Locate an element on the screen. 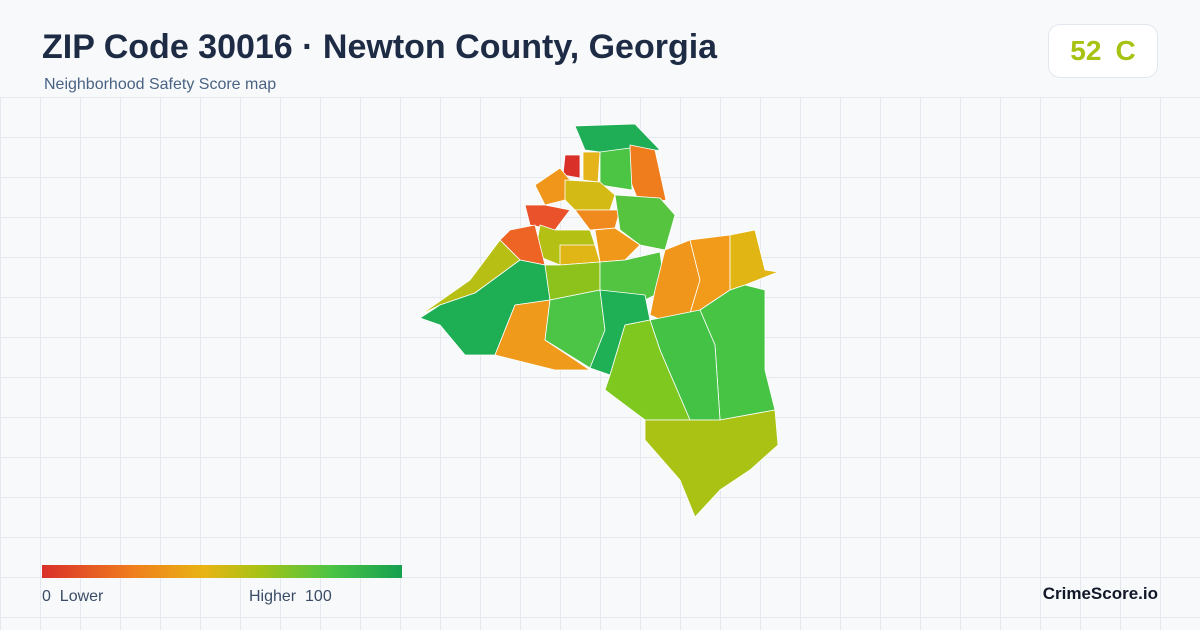  legend-min: 0 Lower is located at coordinates (72, 597).